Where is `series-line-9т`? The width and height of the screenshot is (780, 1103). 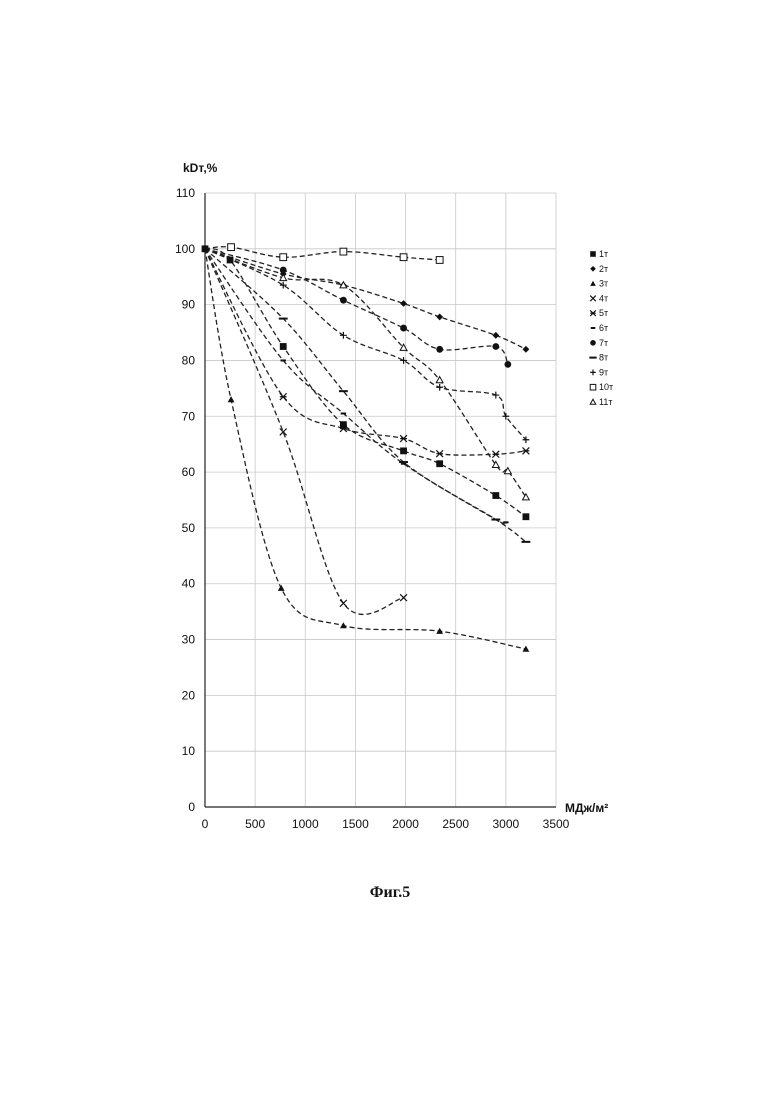 series-line-9т is located at coordinates (365, 344).